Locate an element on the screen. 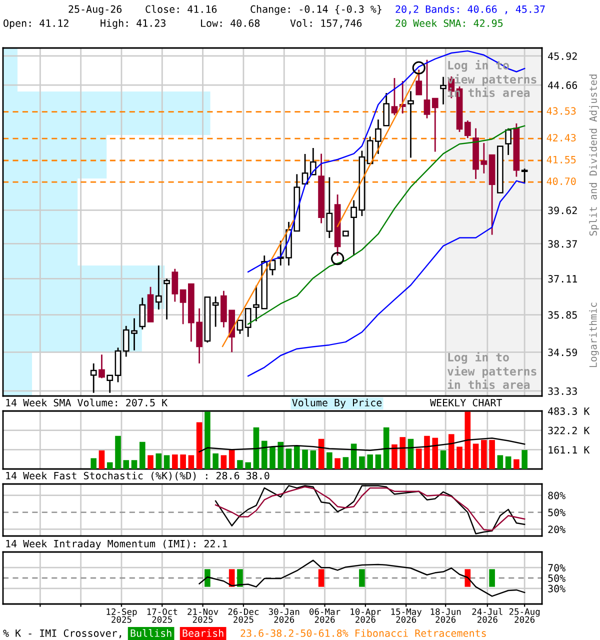  x-tick-label: 30-Jan 2026 is located at coordinates (284, 615).